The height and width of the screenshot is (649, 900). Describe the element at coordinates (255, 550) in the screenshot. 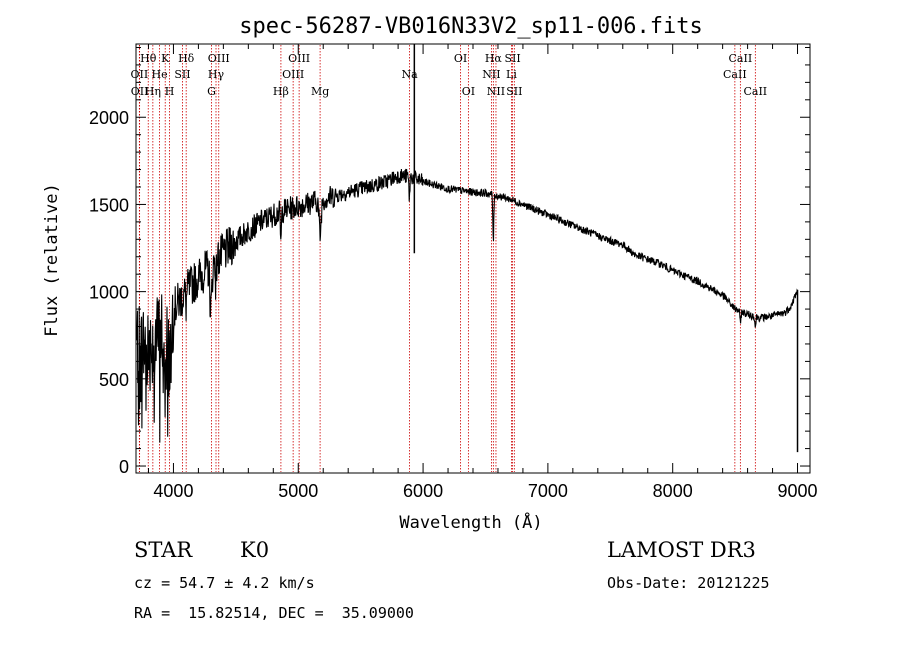

I see `object-subclass: K0` at that location.